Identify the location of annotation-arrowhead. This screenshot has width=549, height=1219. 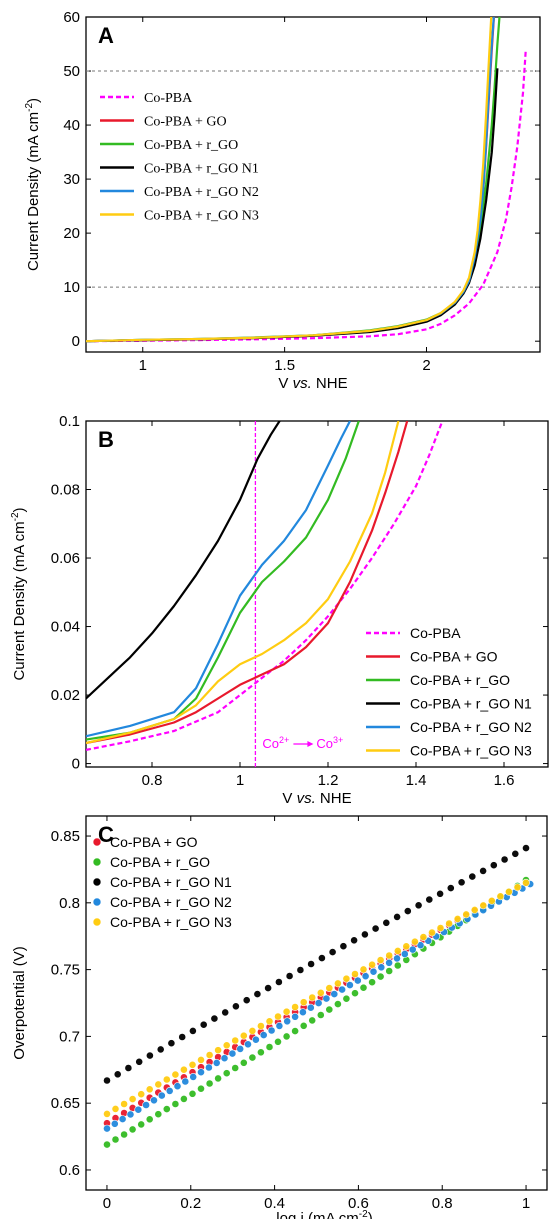
(310, 744).